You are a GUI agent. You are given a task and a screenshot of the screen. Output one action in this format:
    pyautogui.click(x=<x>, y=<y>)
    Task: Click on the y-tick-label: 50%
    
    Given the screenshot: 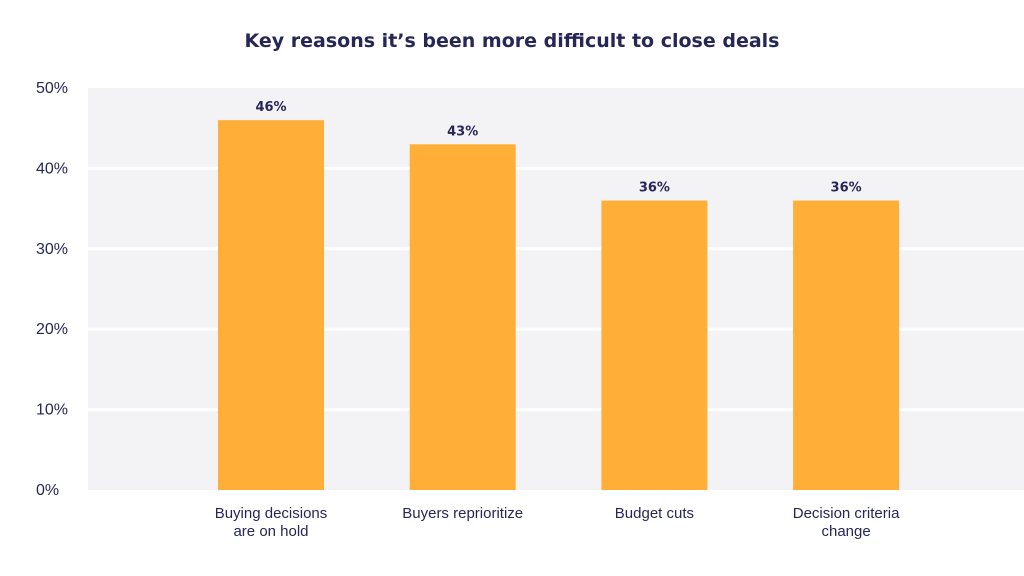 What is the action you would take?
    pyautogui.click(x=52, y=88)
    